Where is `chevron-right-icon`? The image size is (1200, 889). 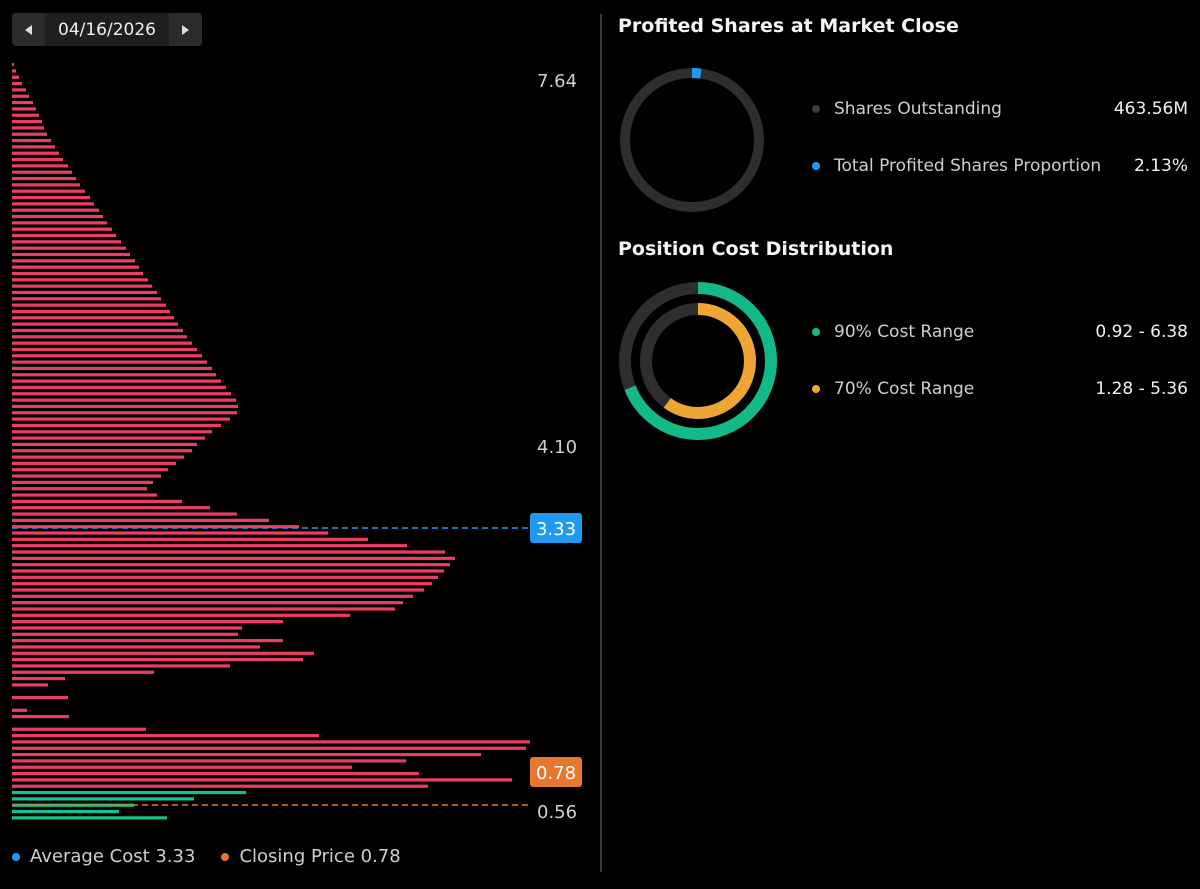
chevron-right-icon is located at coordinates (185, 29).